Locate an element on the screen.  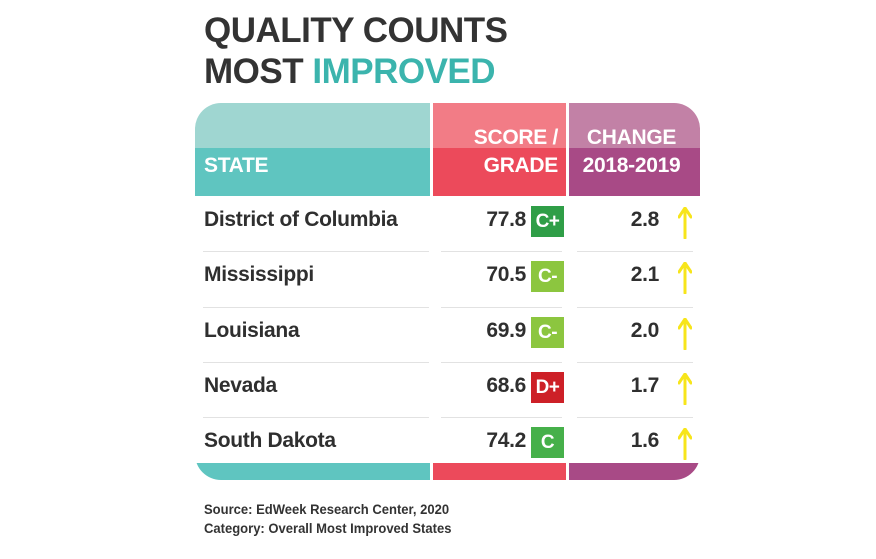
change-value: 2.8 is located at coordinates (645, 219).